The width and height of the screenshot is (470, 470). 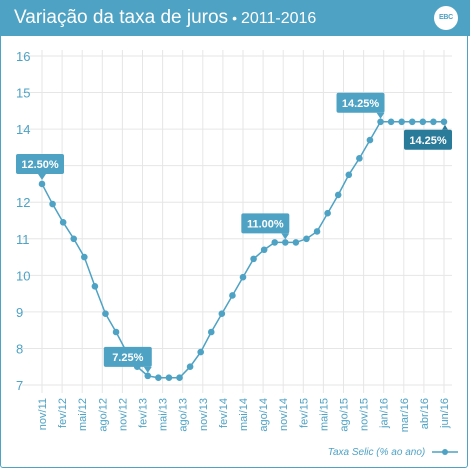 What do you see at coordinates (376, 452) in the screenshot?
I see `legend-label: Taxa Selic (% ao ano)` at bounding box center [376, 452].